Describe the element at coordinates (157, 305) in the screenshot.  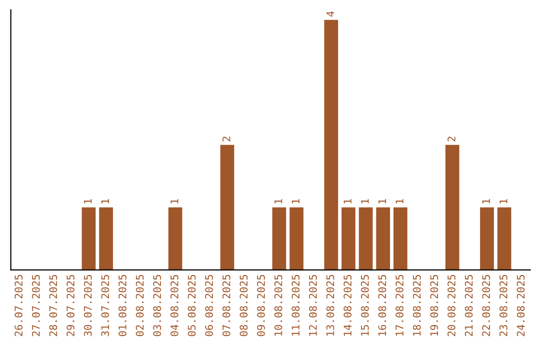
I see `x-tick-label: 03.08.2025` at that location.